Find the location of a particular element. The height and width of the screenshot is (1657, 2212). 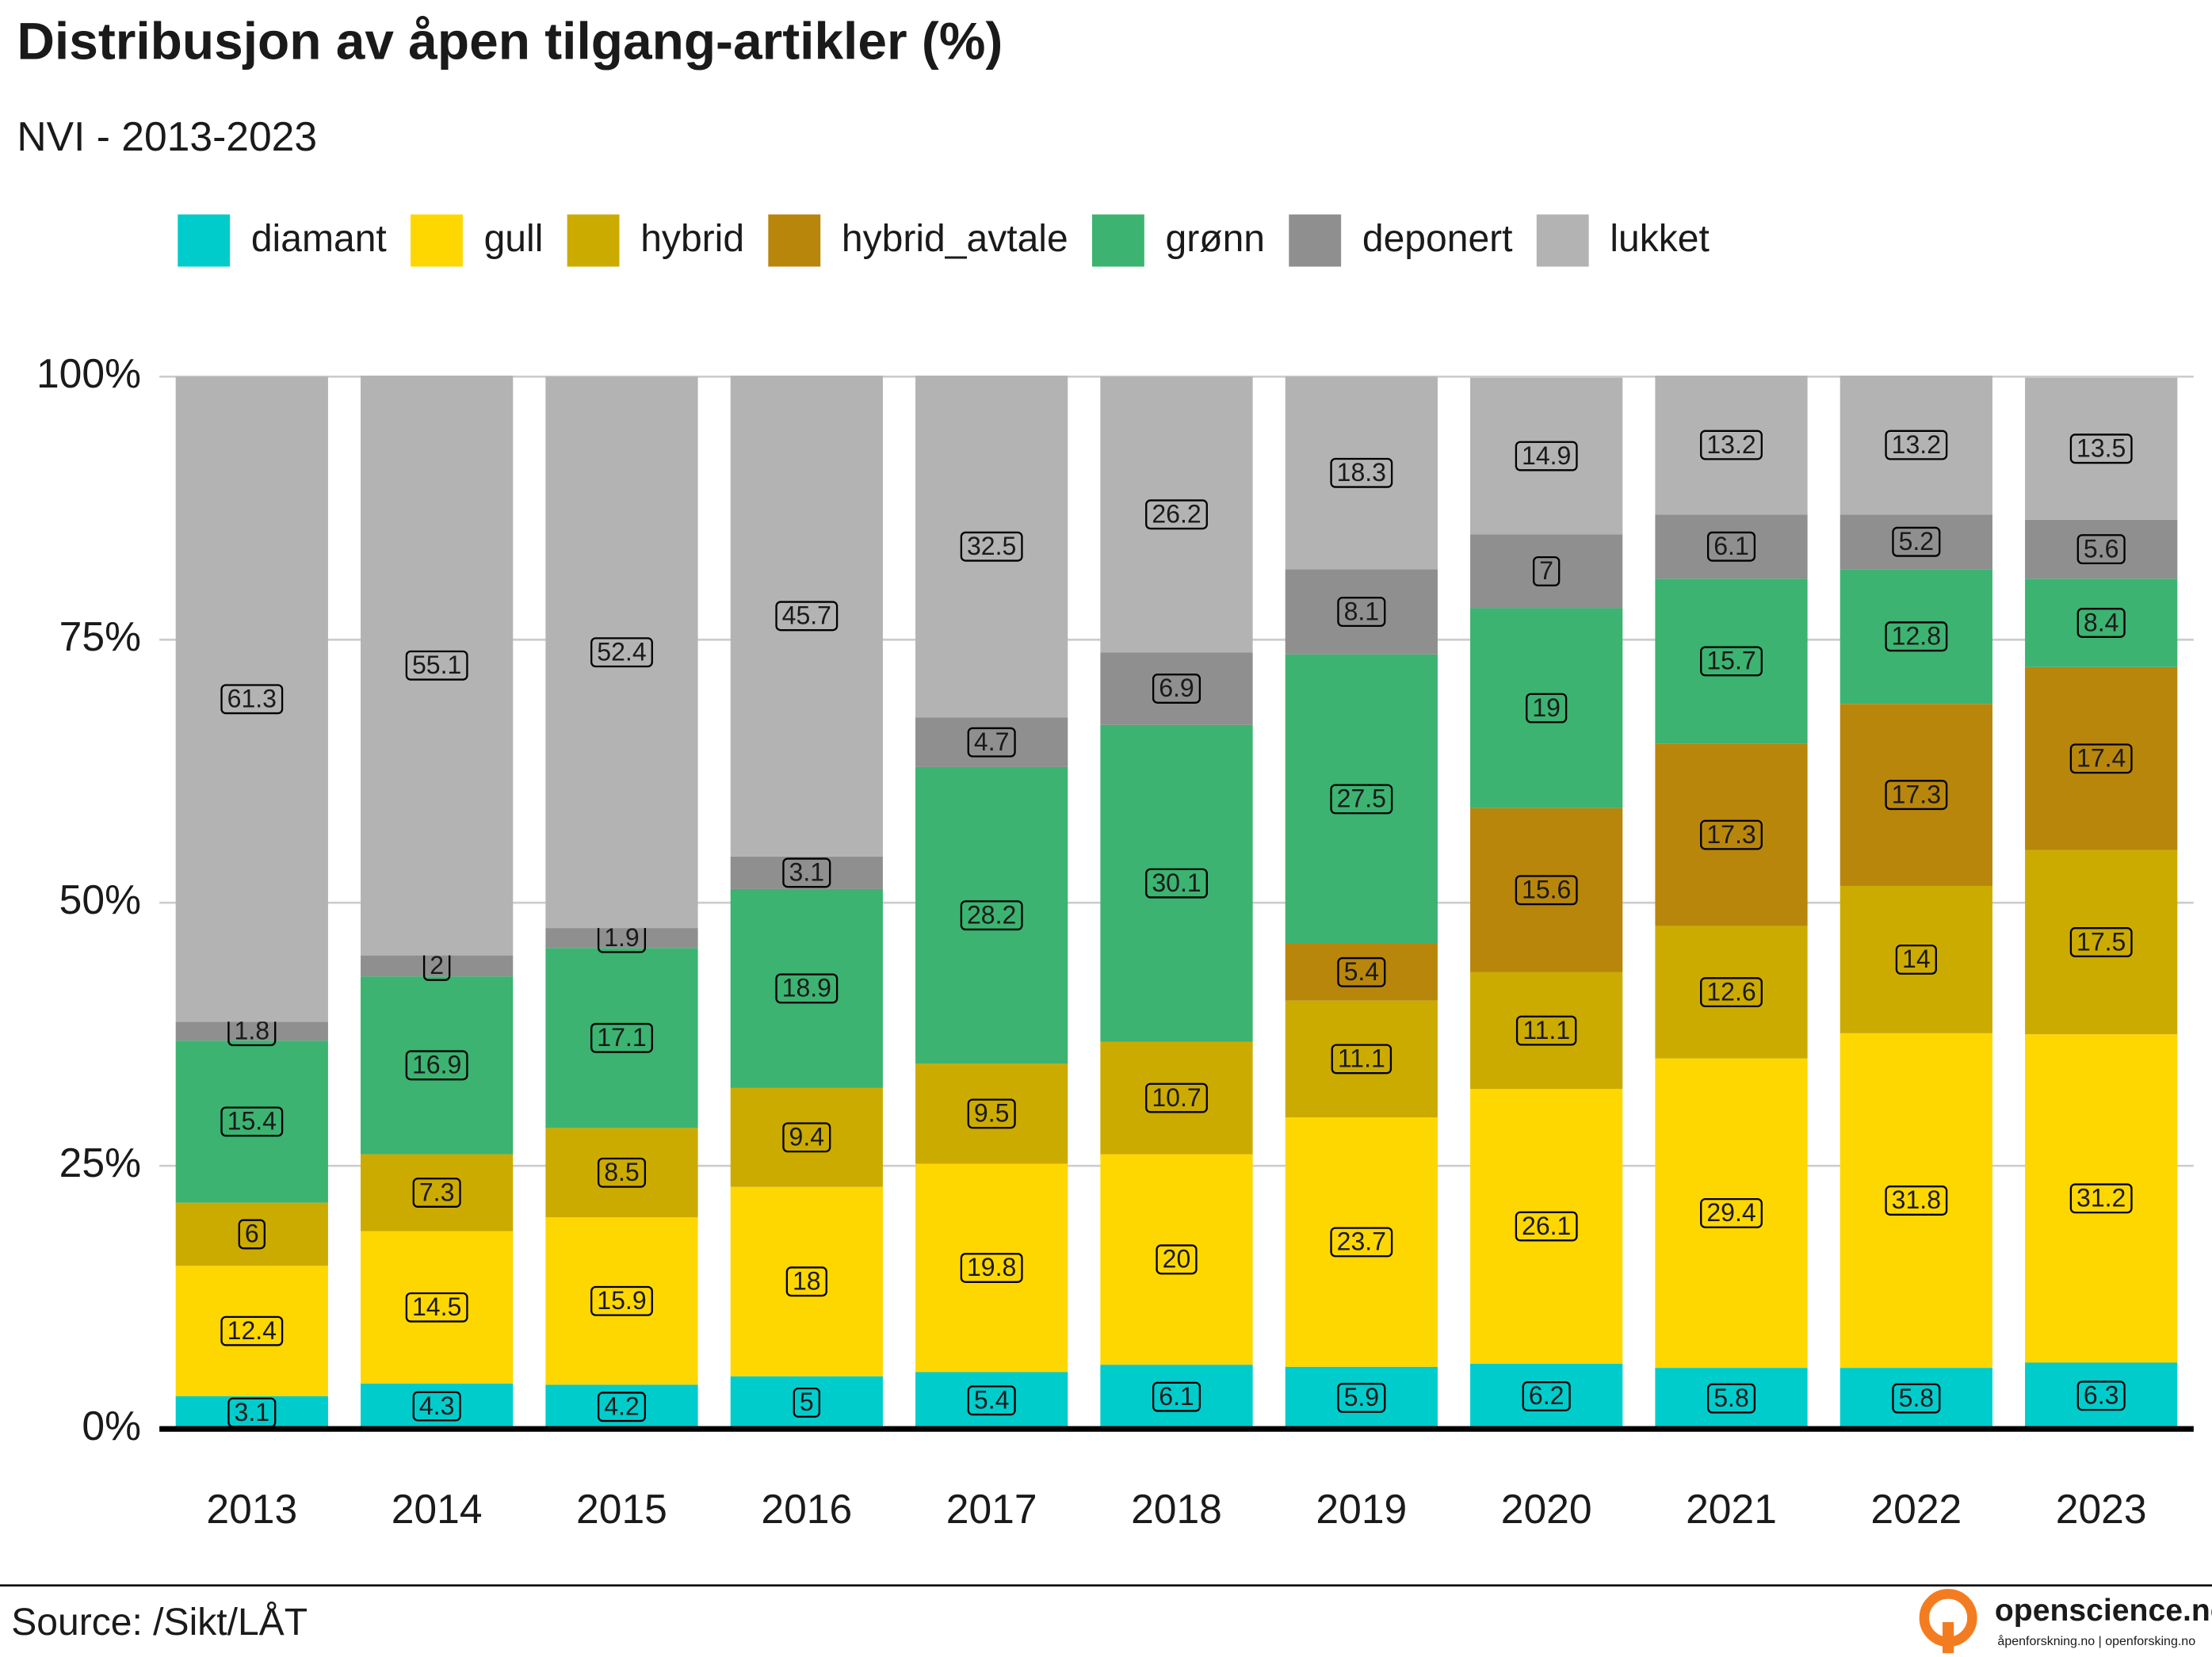

data-label-text: 3.1 is located at coordinates (252, 1412).